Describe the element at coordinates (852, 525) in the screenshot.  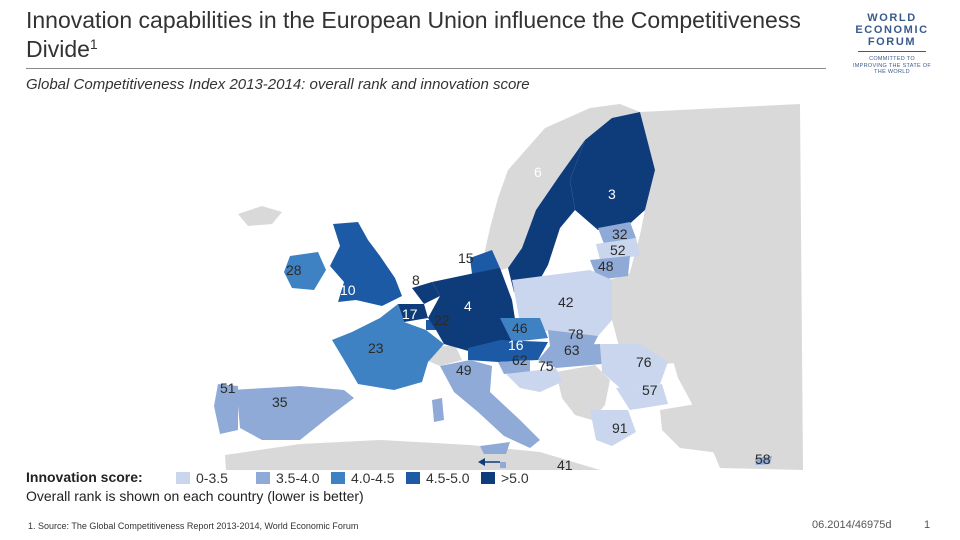
I see `document-id: 06.2014/46975d` at that location.